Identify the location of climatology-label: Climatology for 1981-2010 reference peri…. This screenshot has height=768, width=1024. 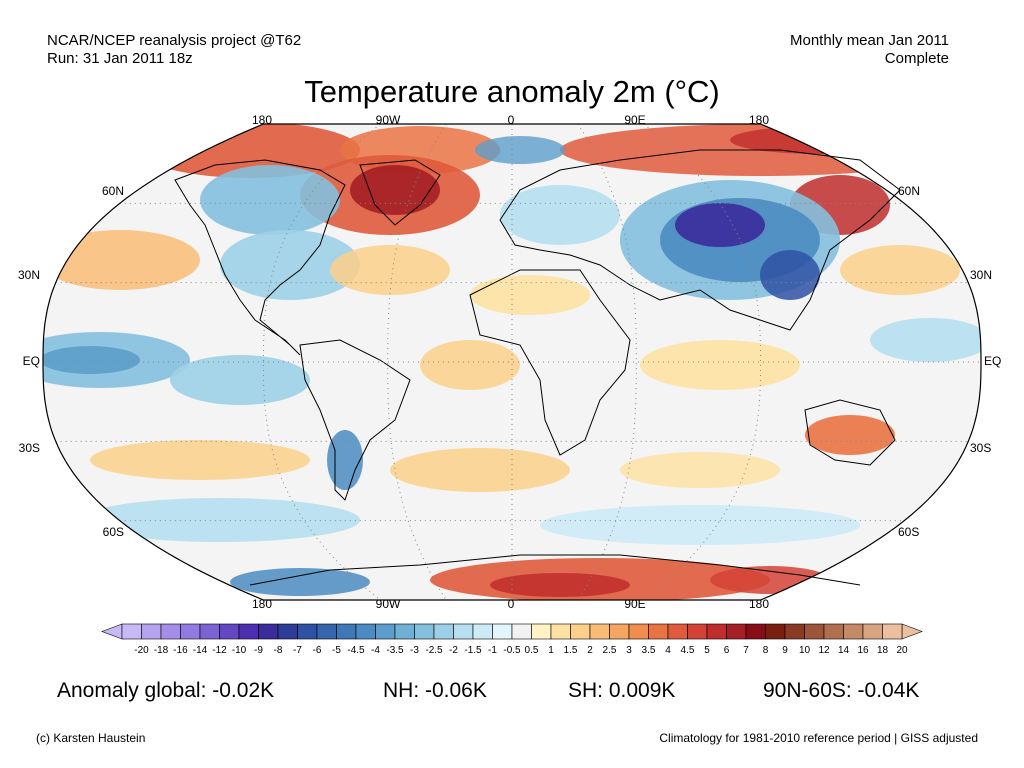
(818, 738).